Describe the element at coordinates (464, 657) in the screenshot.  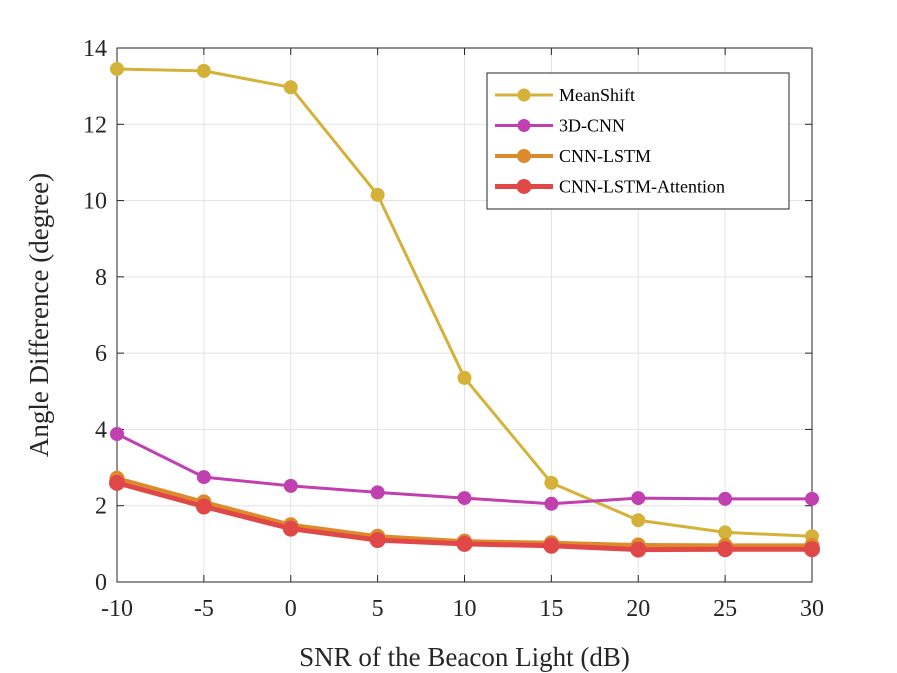
I see `x-axis-title: SNR of the Beacon Light (dB)` at that location.